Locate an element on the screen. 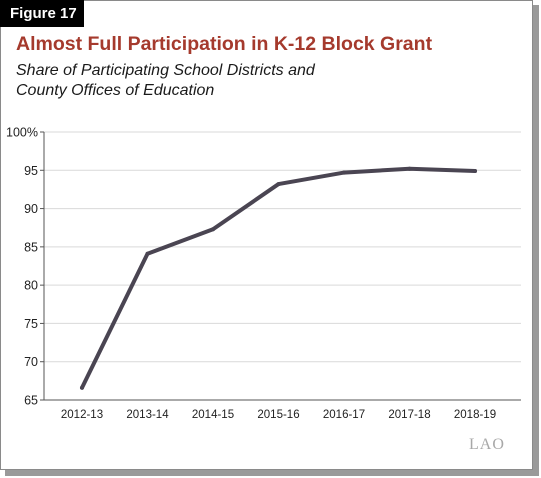 The height and width of the screenshot is (478, 541). x-tick-label: 2014-15 is located at coordinates (213, 415).